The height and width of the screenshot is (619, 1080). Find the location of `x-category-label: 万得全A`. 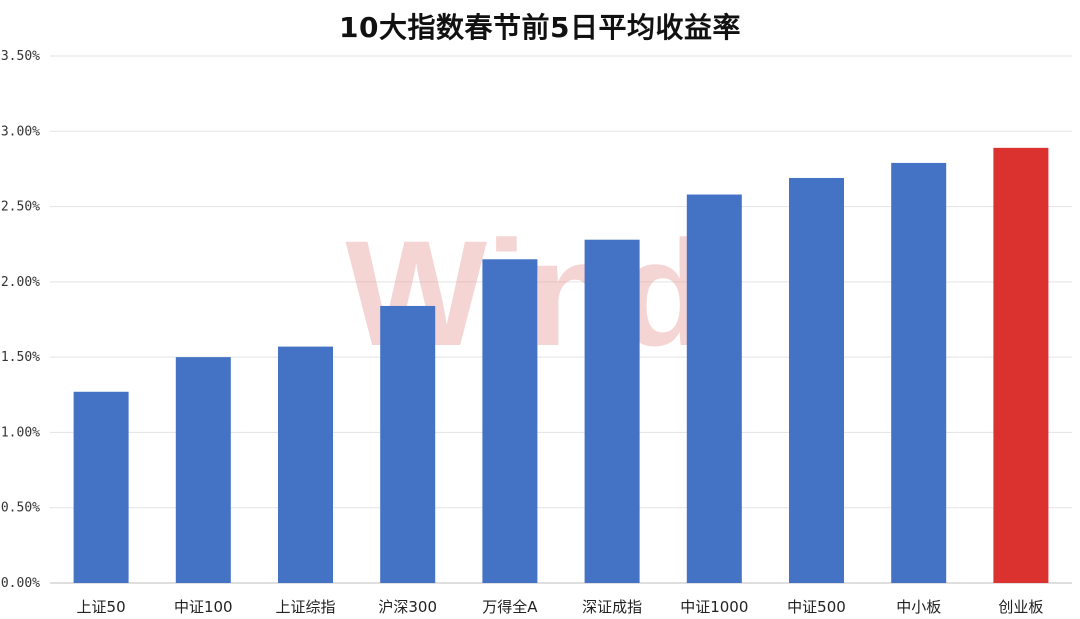

x-category-label: 万得全A is located at coordinates (510, 607).